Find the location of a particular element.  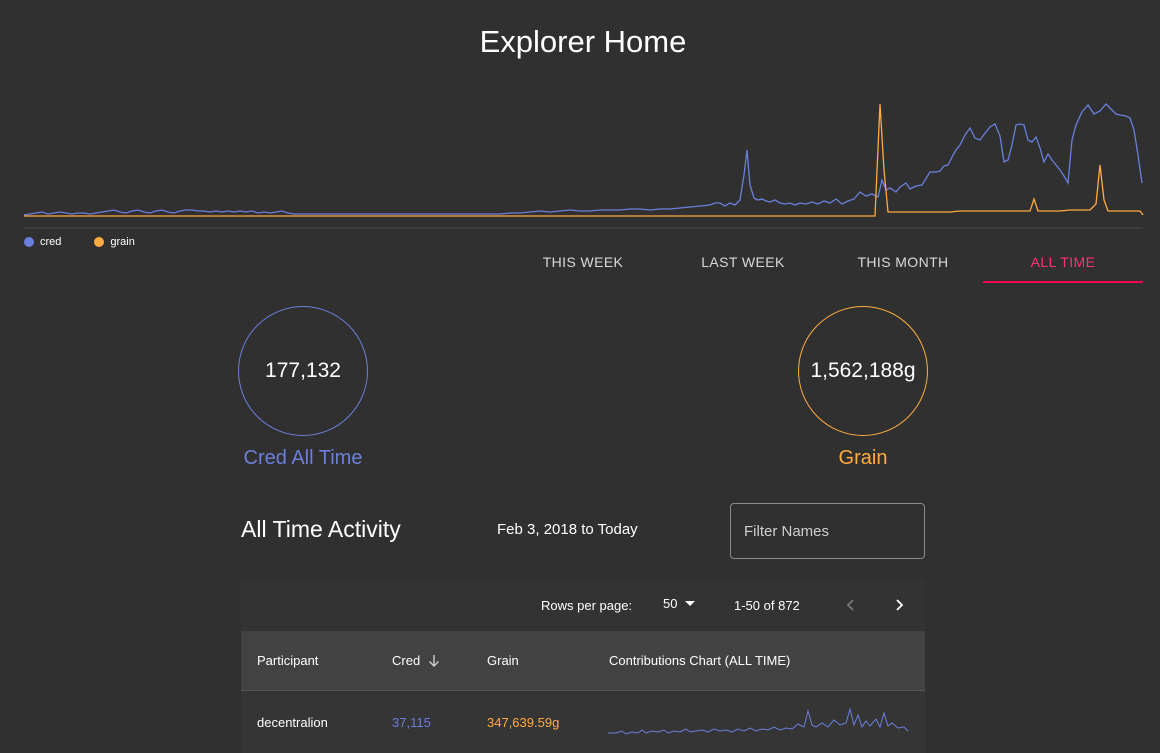

header-cred-label: Cred is located at coordinates (406, 660).